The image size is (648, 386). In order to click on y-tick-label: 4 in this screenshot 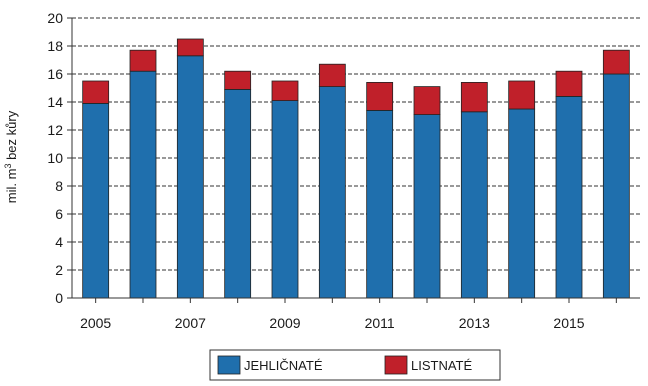, I will do `click(59, 242)`.